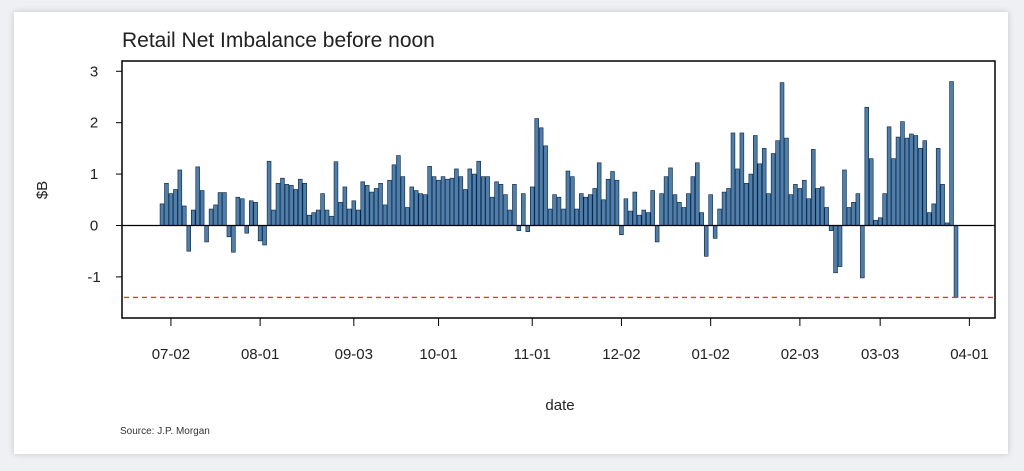  I want to click on x-tick-label: 10-01, so click(438, 354).